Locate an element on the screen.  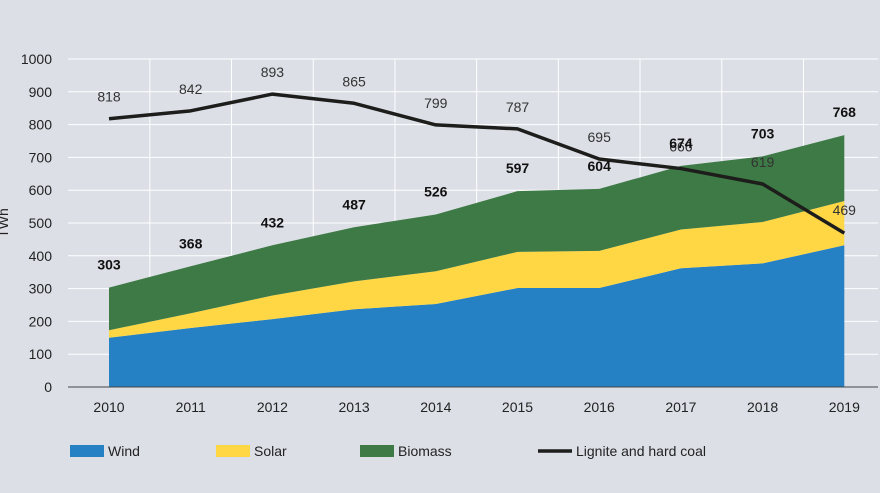
coal-value-label: 787 is located at coordinates (518, 107).